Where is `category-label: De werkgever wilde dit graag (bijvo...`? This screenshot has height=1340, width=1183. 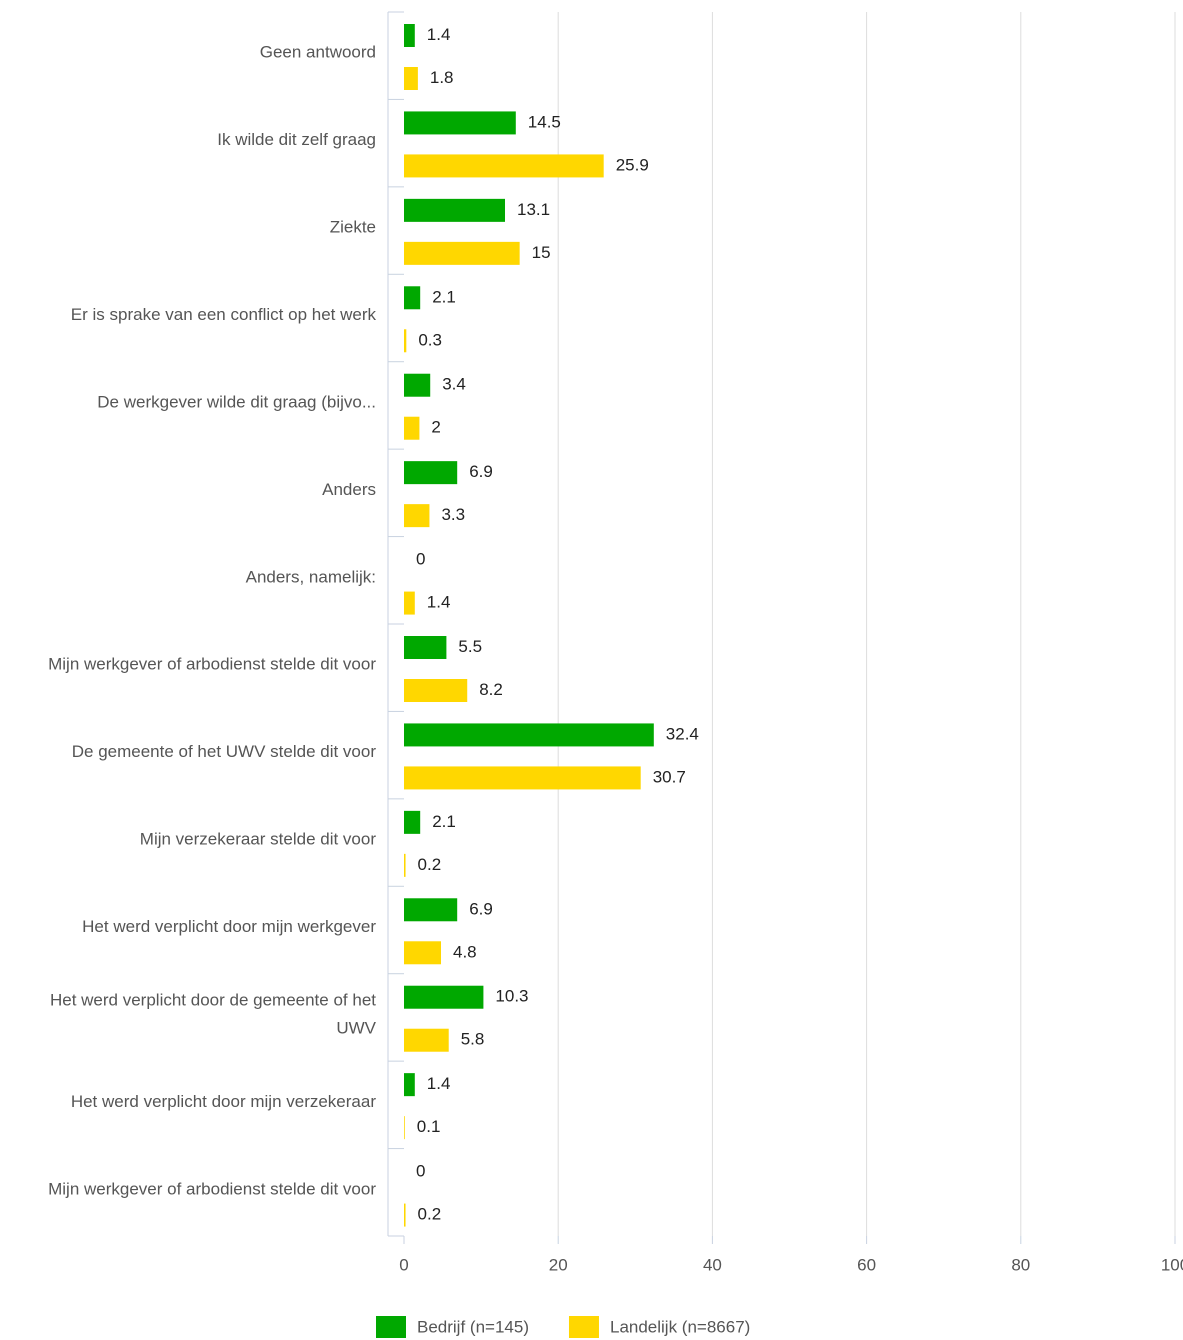
category-label: De werkgever wilde dit graag (bijvo... is located at coordinates (236, 402).